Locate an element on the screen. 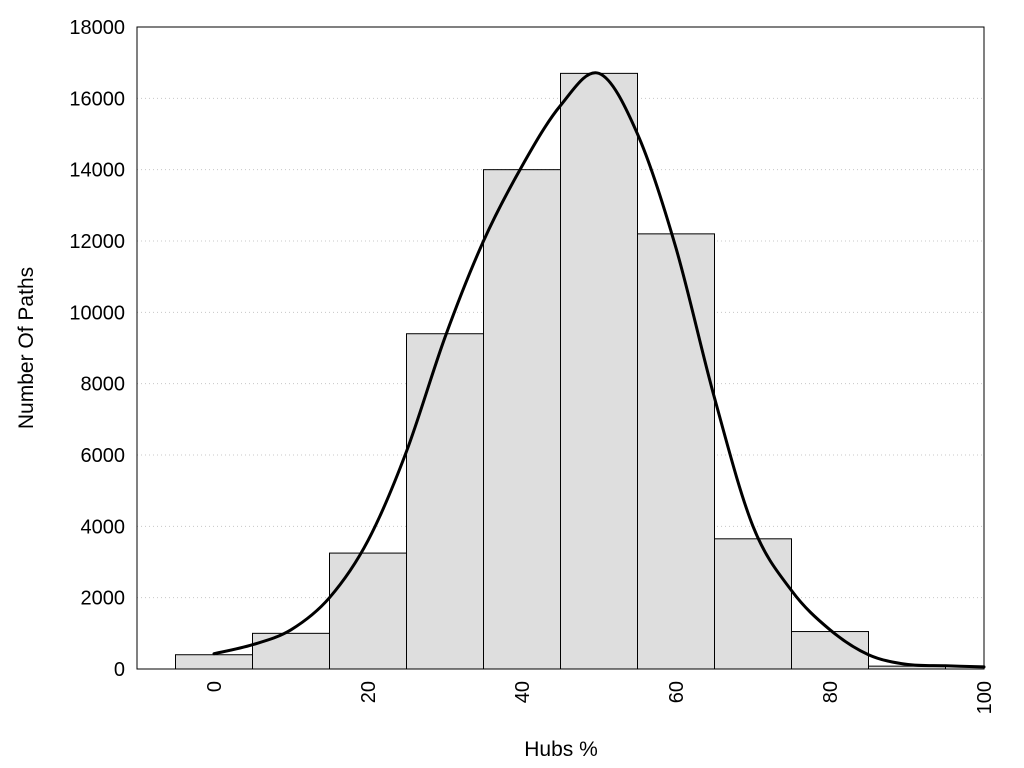  y-tick-label: 16000 is located at coordinates (97, 99).